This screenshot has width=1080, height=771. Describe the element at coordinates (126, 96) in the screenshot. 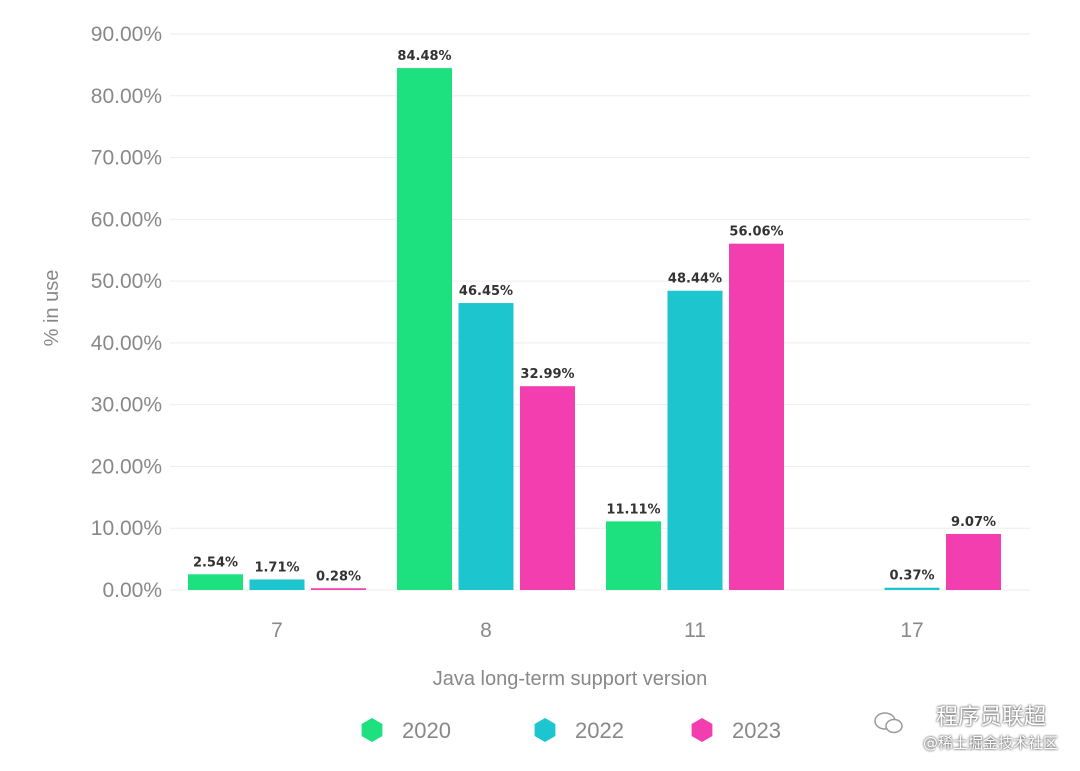

I see `y-tick-label: 80.00%` at that location.